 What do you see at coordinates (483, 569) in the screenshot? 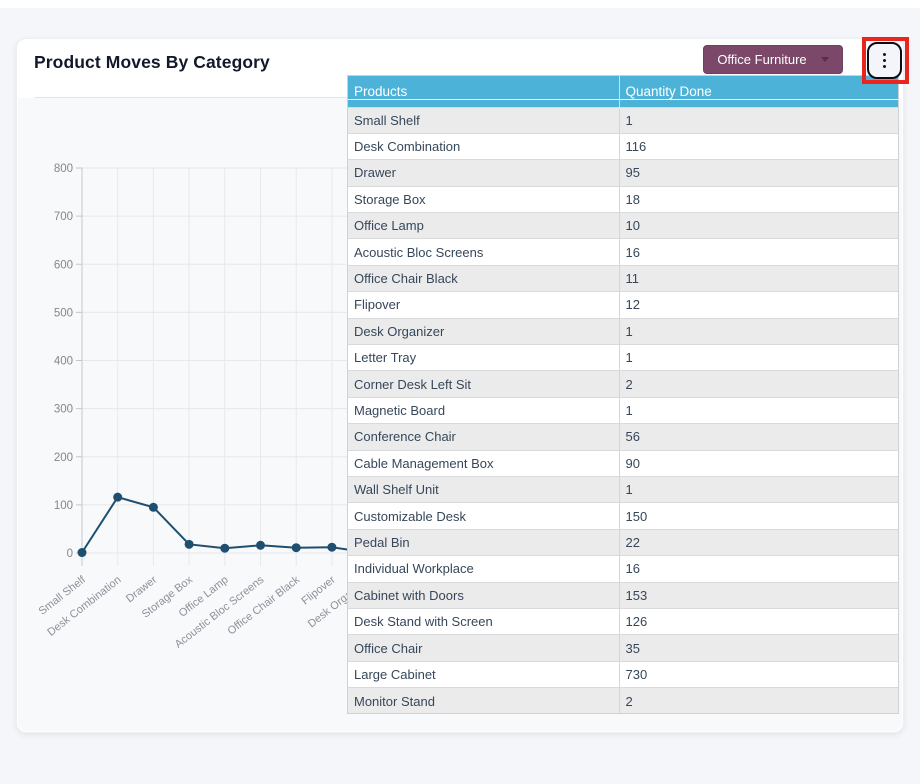
I see `product-name-cell: Individual Workplace` at bounding box center [483, 569].